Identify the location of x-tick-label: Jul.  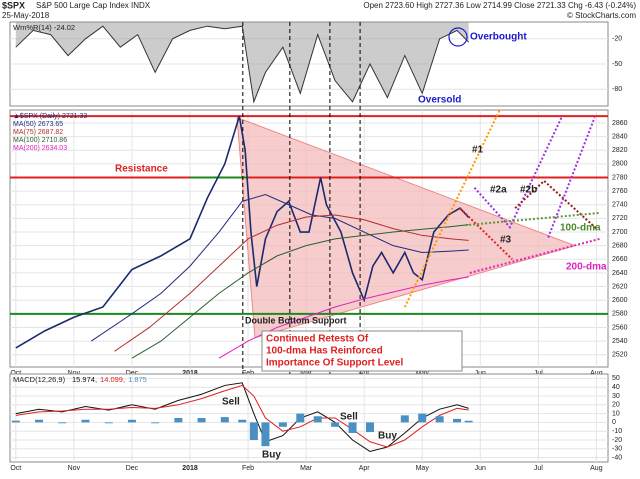
(538, 468).